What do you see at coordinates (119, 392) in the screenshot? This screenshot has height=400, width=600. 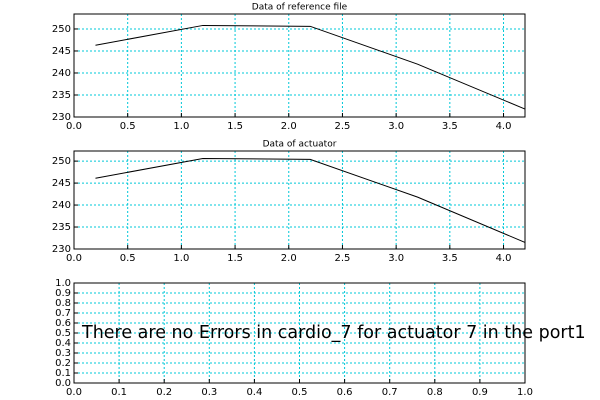 I see `x-tick-label: 0.1` at bounding box center [119, 392].